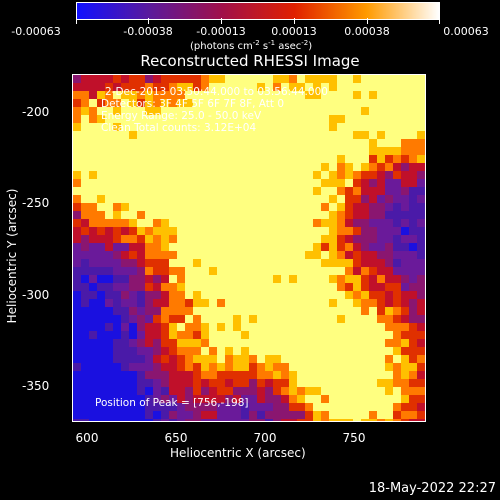  Describe the element at coordinates (36, 31) in the screenshot. I see `colorbar-tick-label: -0.00063` at that location.